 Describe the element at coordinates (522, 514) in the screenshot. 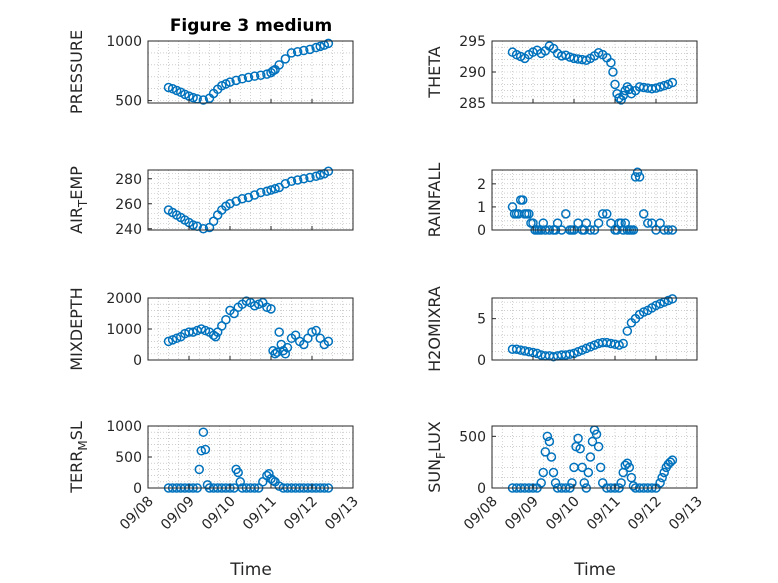

I see `x-tick-label: 09/09` at that location.